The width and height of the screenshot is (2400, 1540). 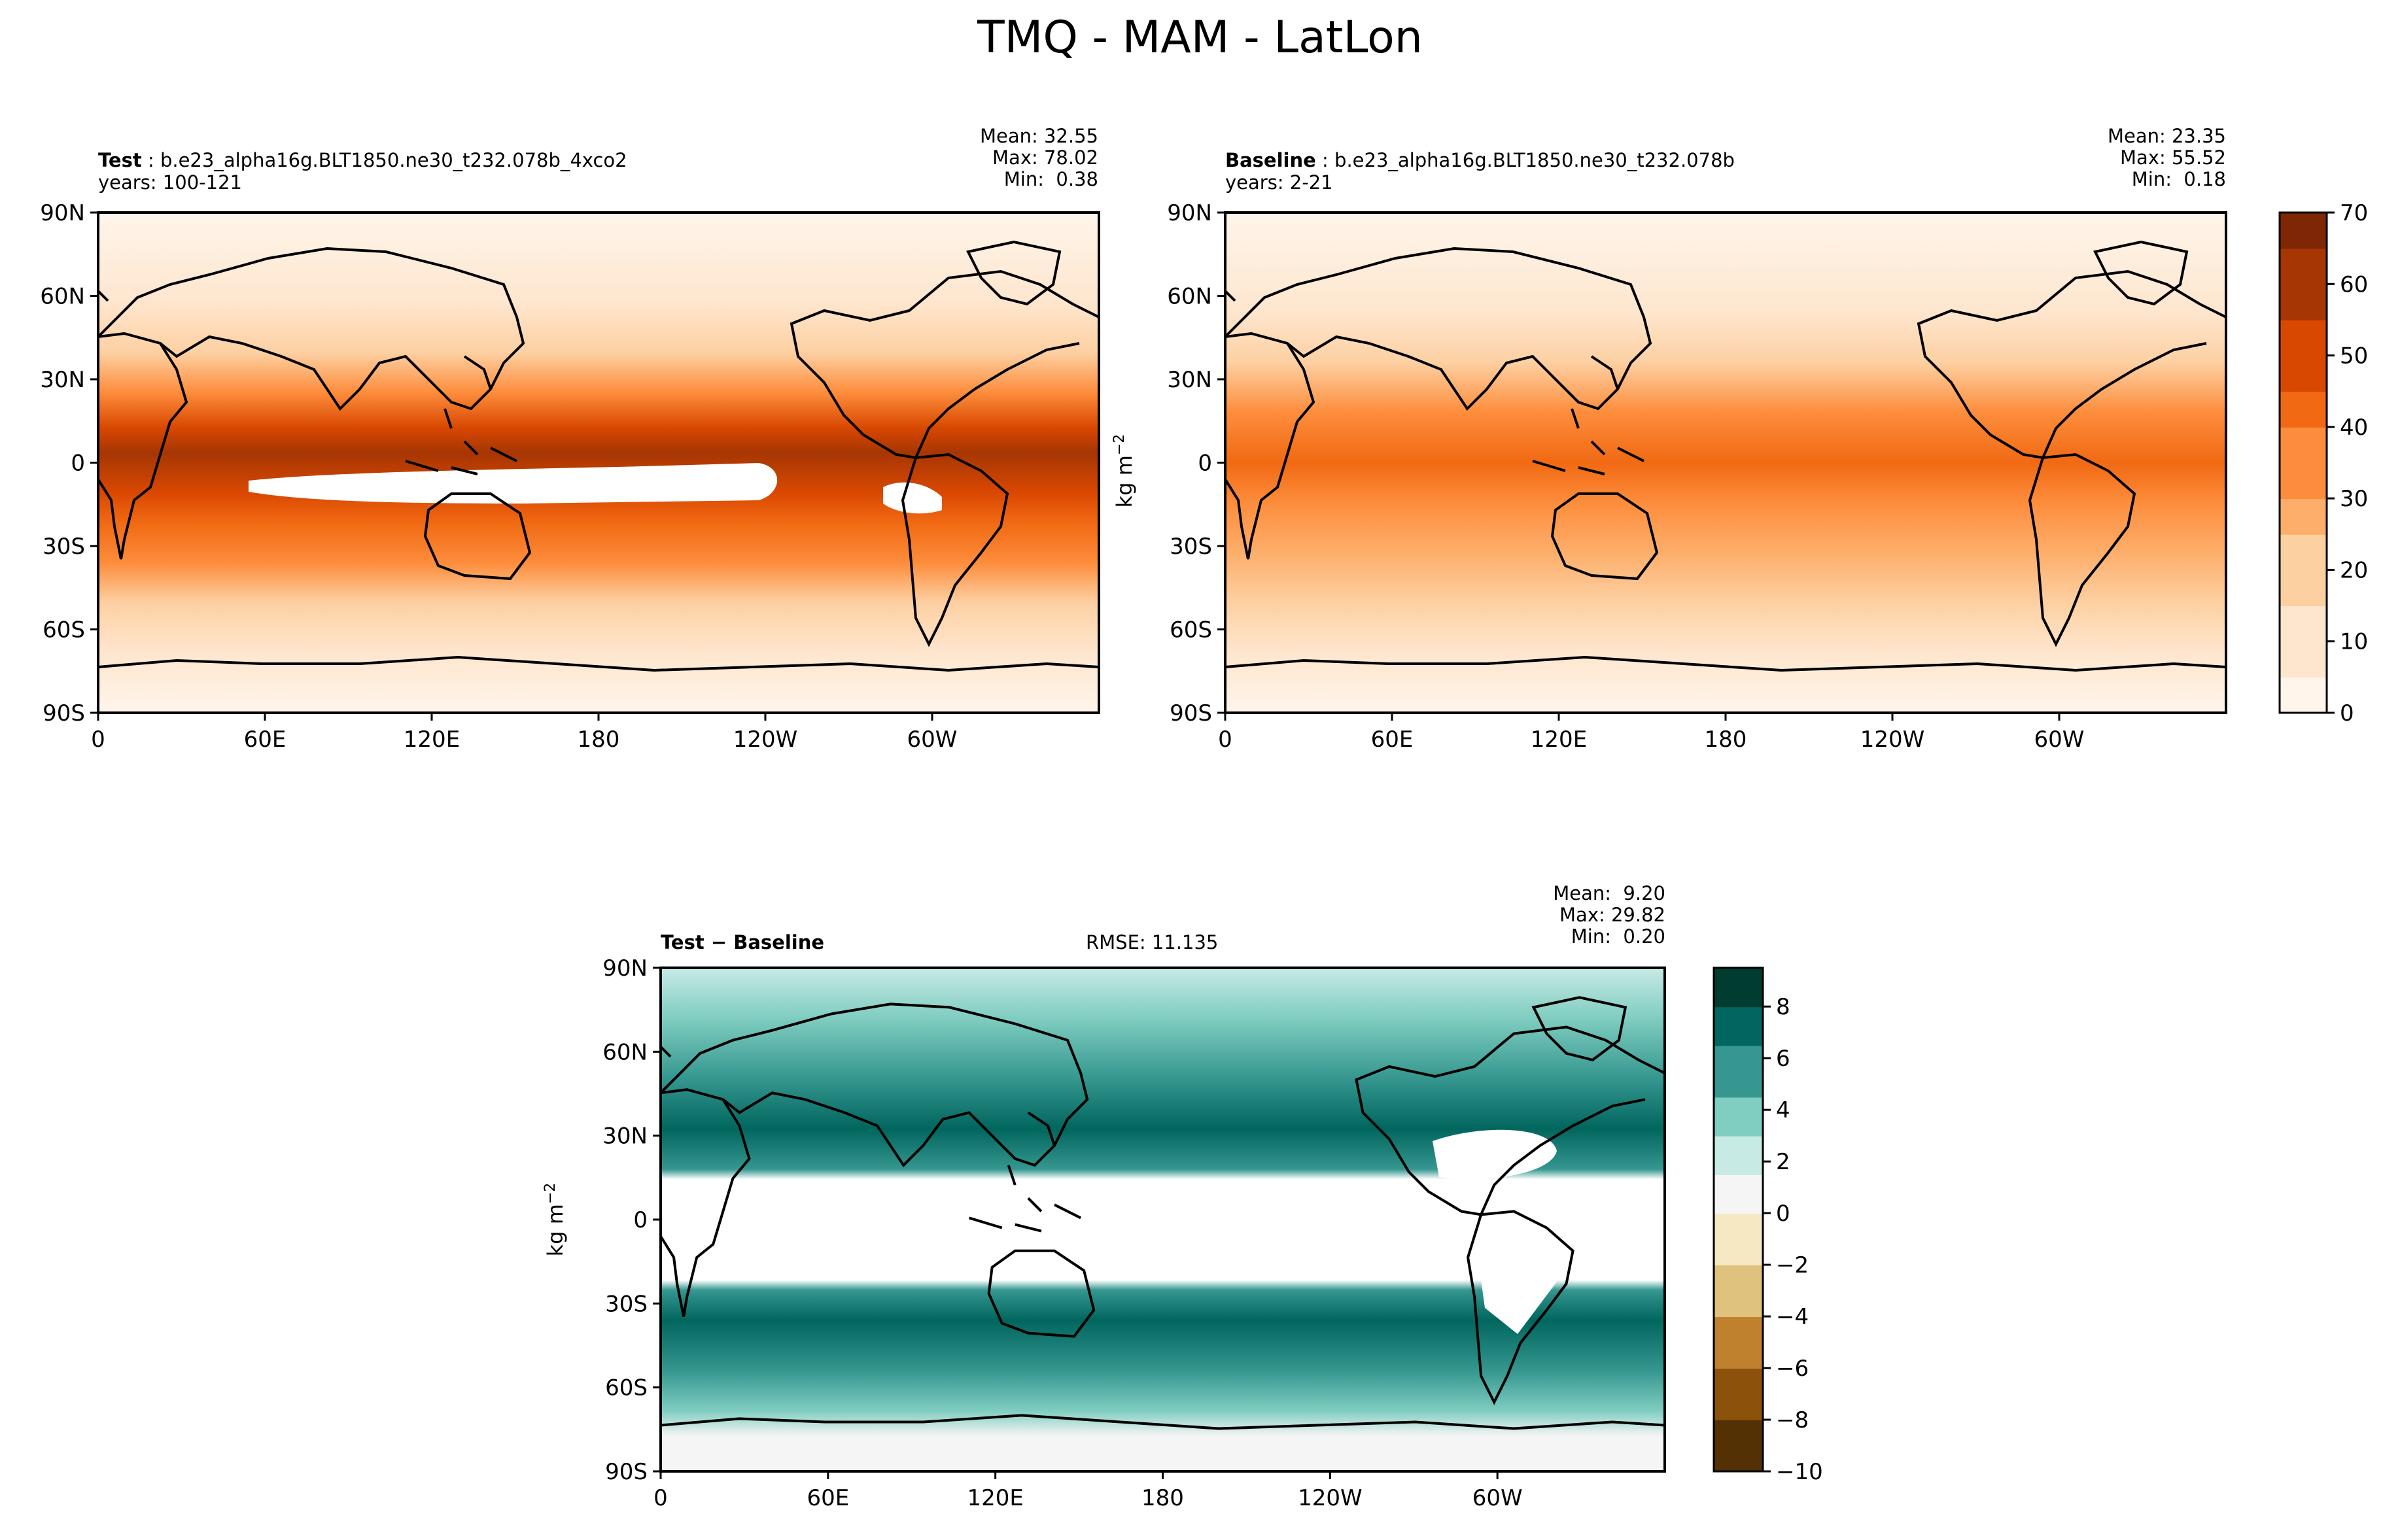 I want to click on baseline-xtick-label: 60E, so click(x=1393, y=740).